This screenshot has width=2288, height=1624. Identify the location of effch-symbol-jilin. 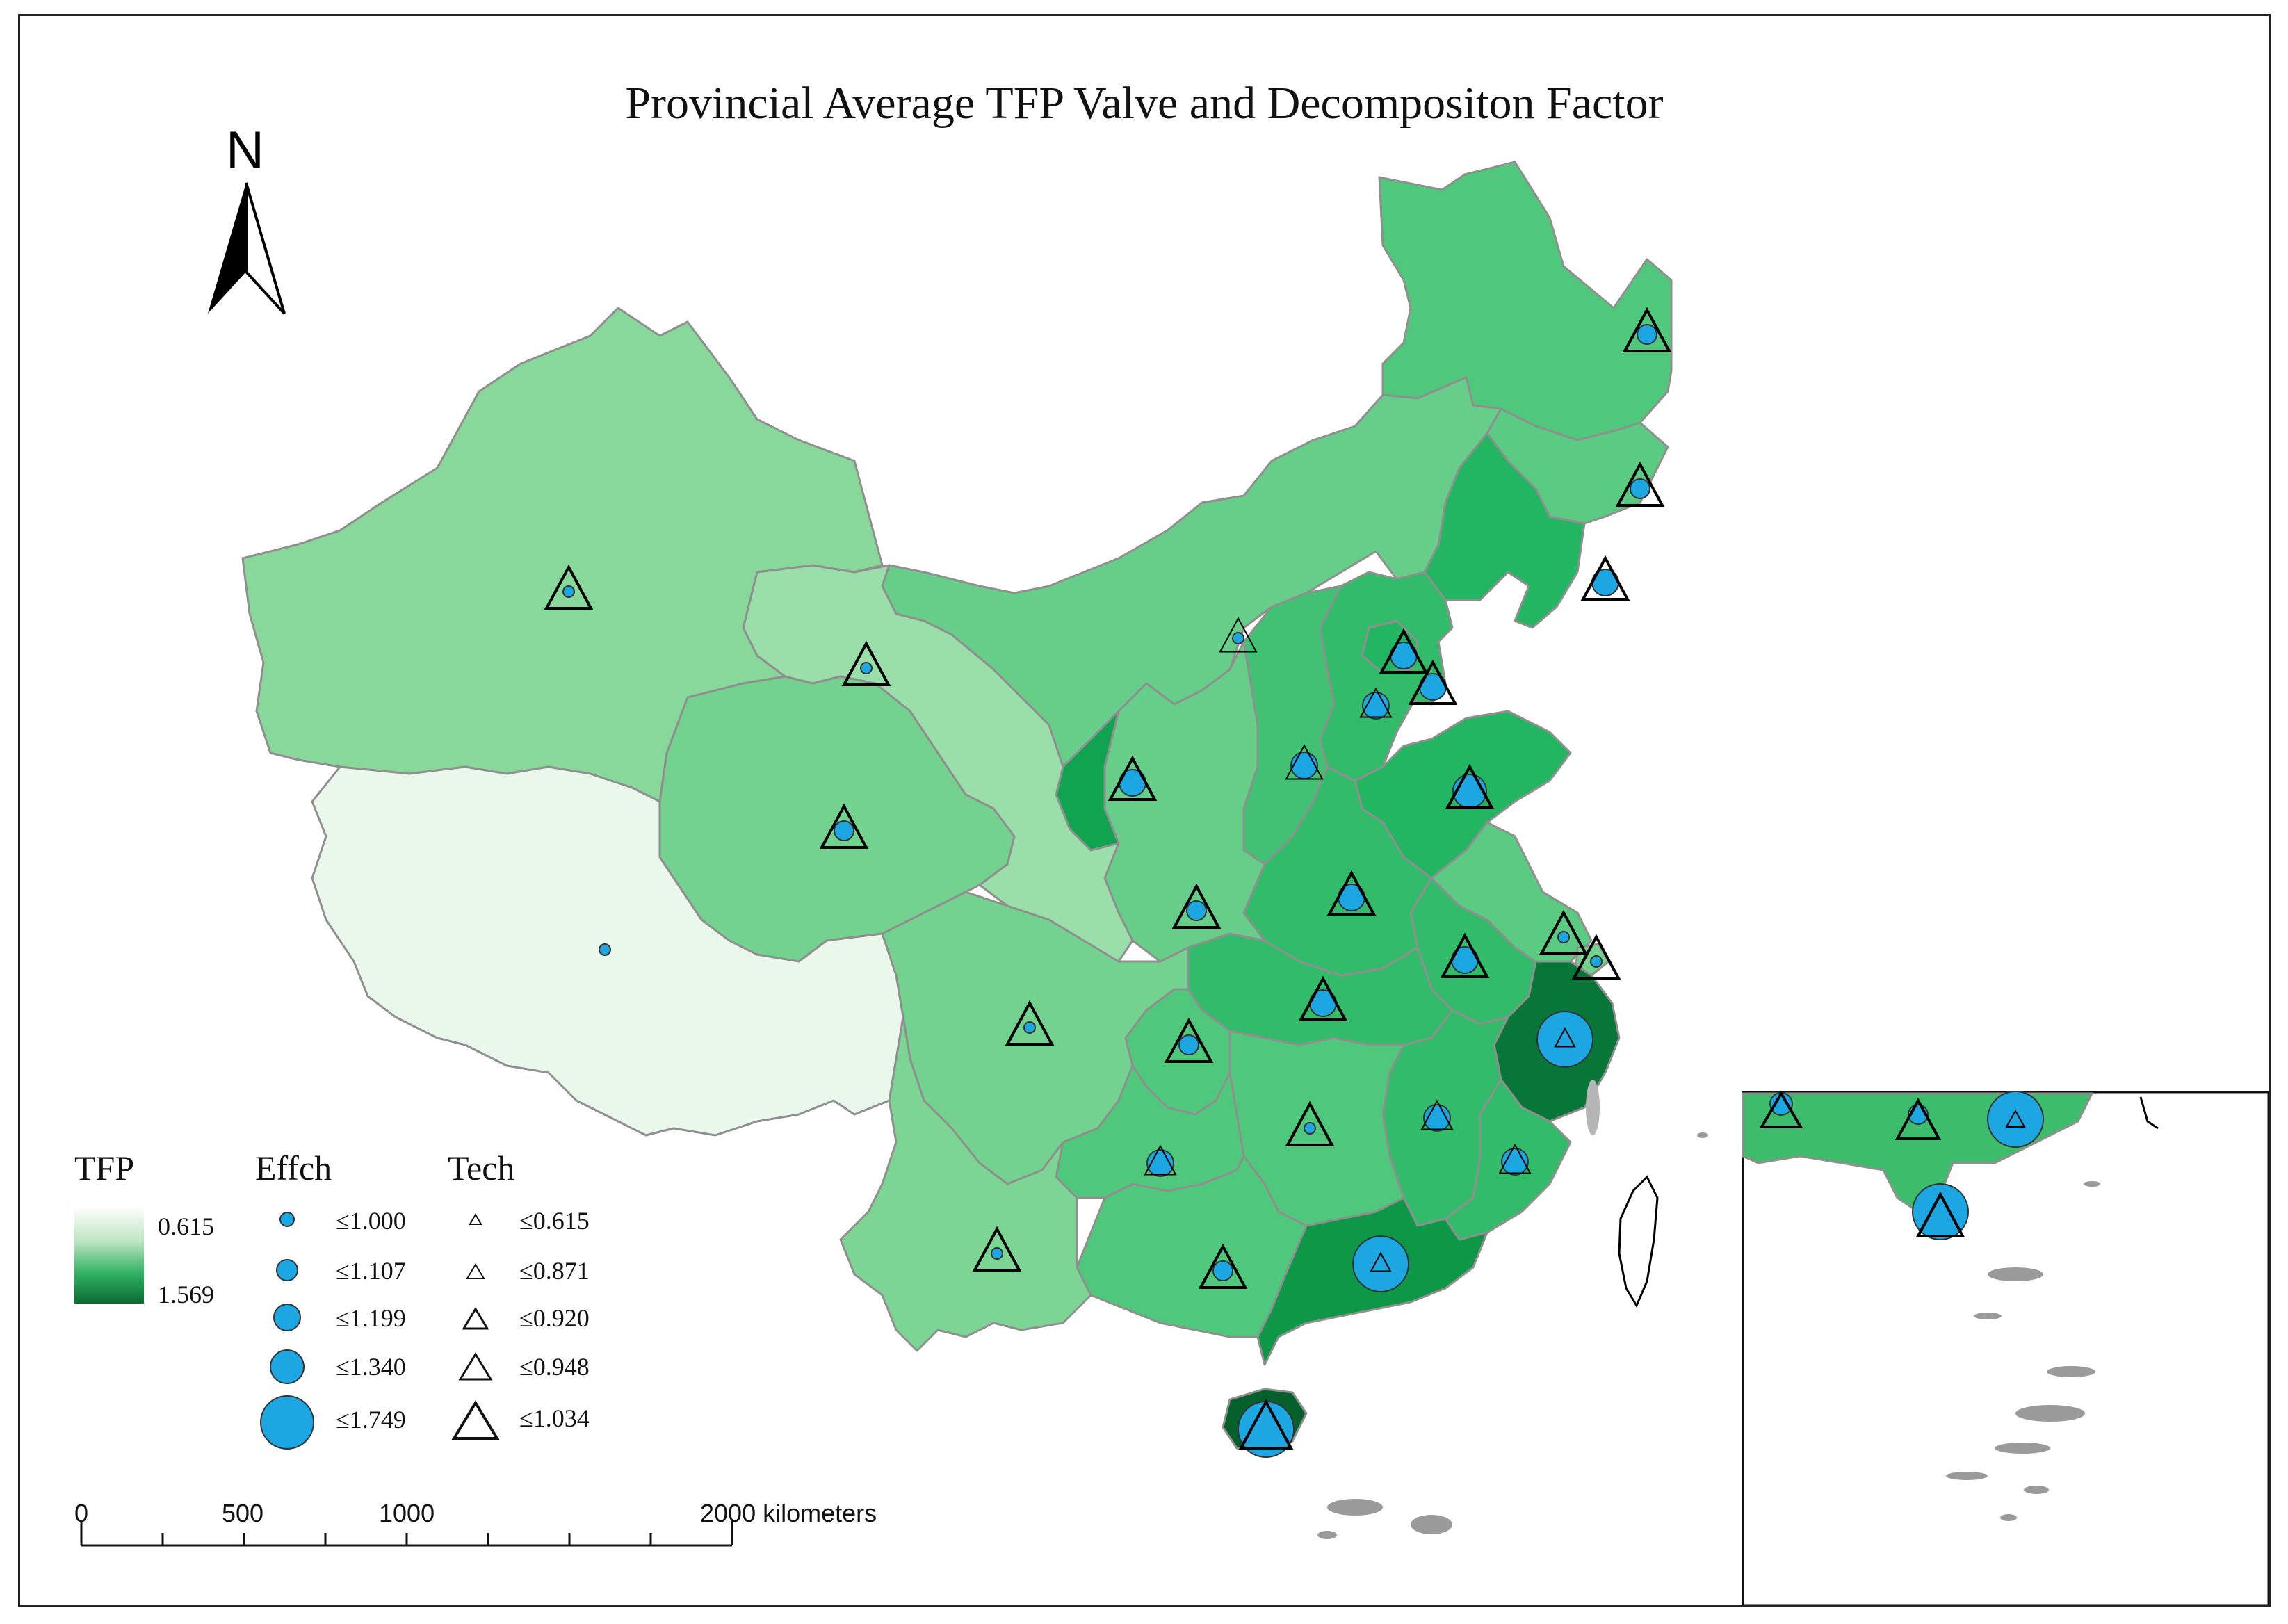
(1640, 488).